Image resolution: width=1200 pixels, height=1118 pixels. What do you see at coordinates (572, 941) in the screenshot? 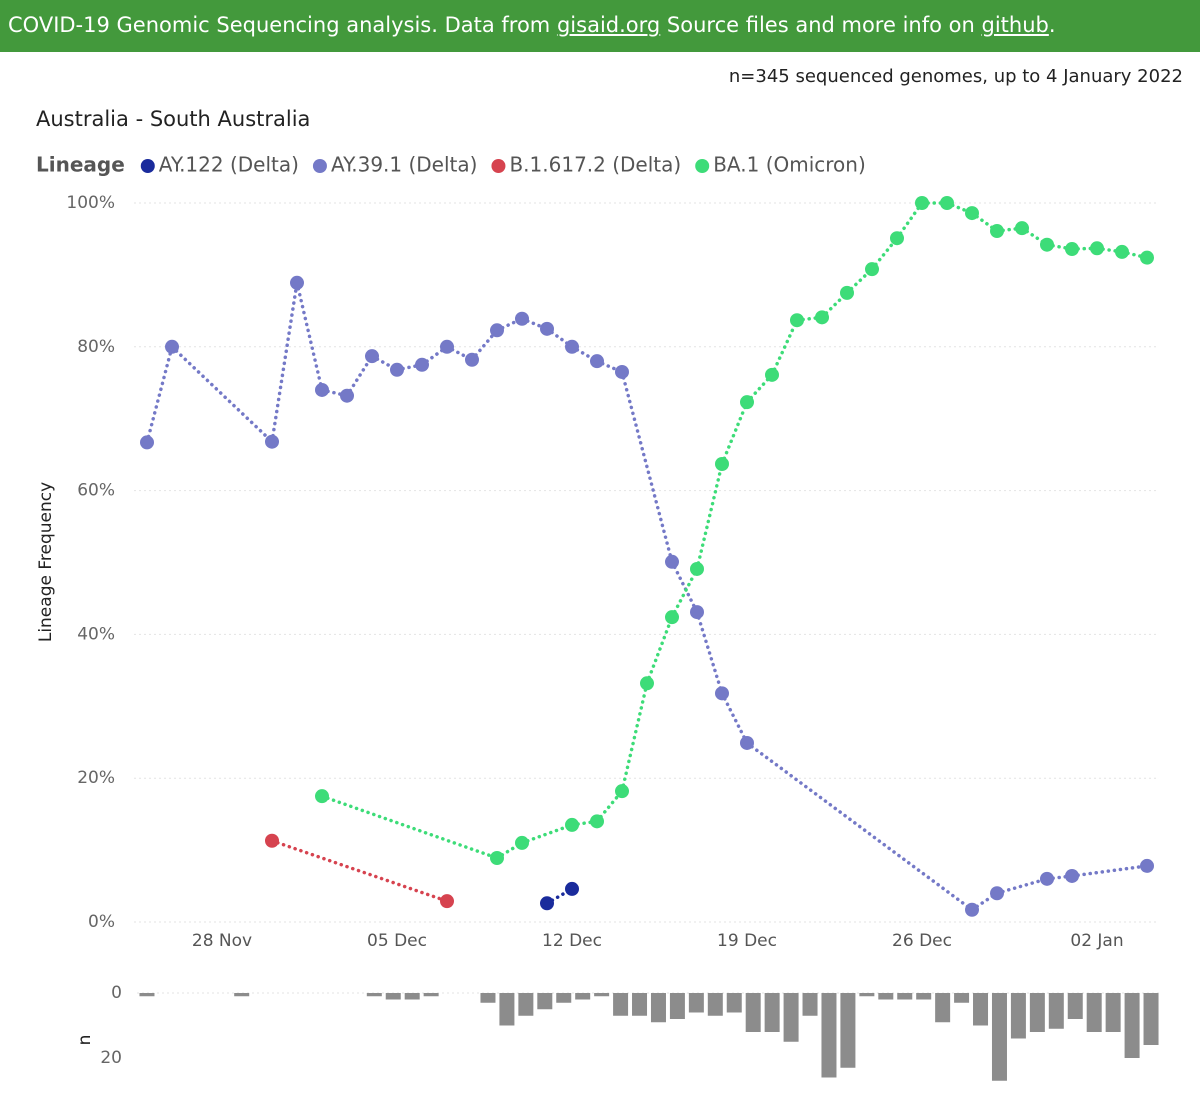
I see `x-tick-label: 12 Dec` at bounding box center [572, 941].